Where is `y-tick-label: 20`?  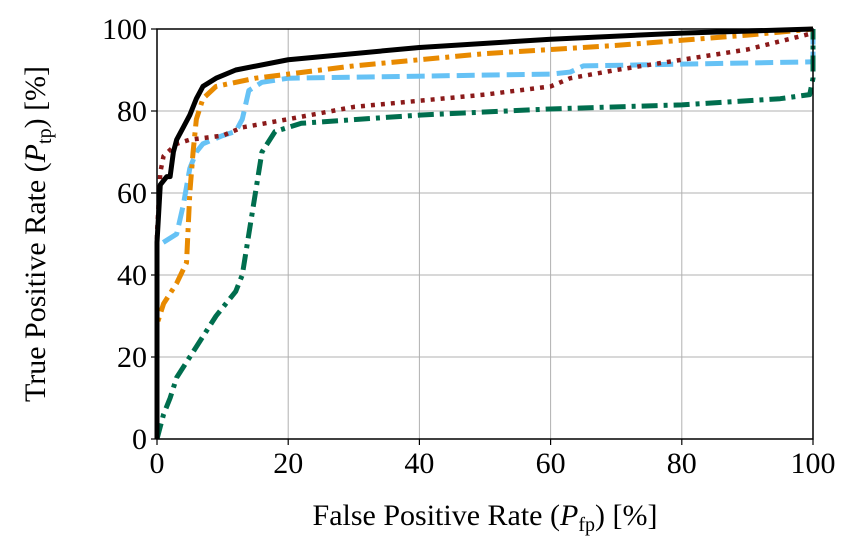 y-tick-label: 20 is located at coordinates (132, 357).